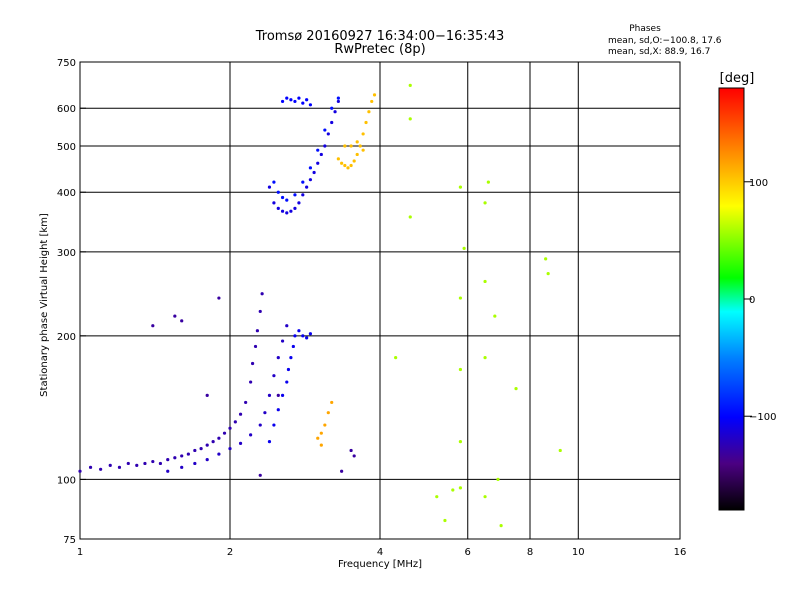 This screenshot has height=600, width=800. Describe the element at coordinates (69, 540) in the screenshot. I see `y-tick-label: 75` at that location.